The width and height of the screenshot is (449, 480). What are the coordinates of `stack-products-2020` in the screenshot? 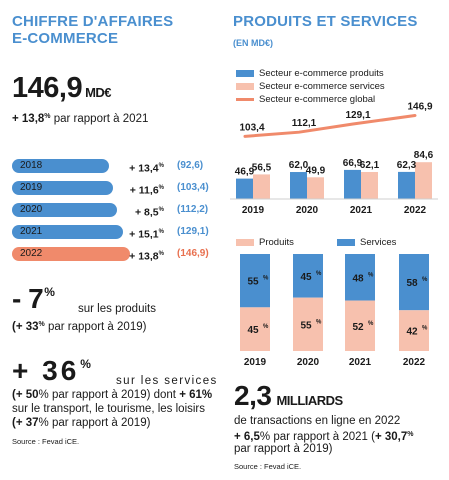 It's located at (308, 324).